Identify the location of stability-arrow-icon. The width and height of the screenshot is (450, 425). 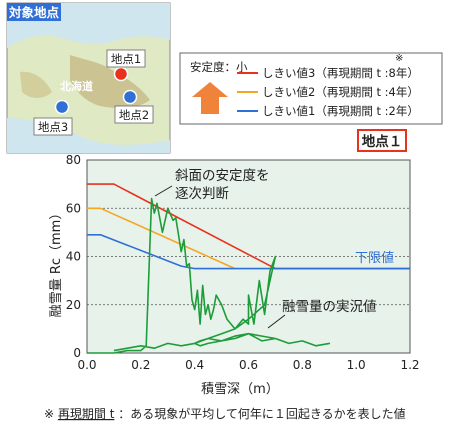
(210, 98).